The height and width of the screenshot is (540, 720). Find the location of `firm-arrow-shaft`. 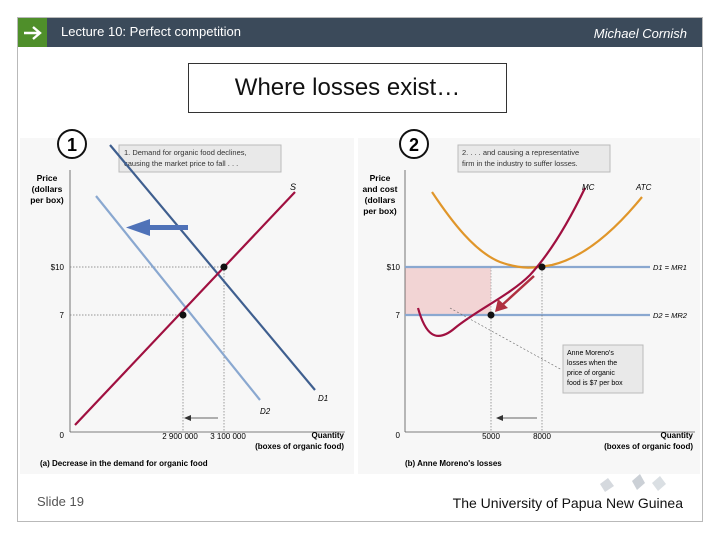

firm-arrow-shaft is located at coordinates (517, 291).